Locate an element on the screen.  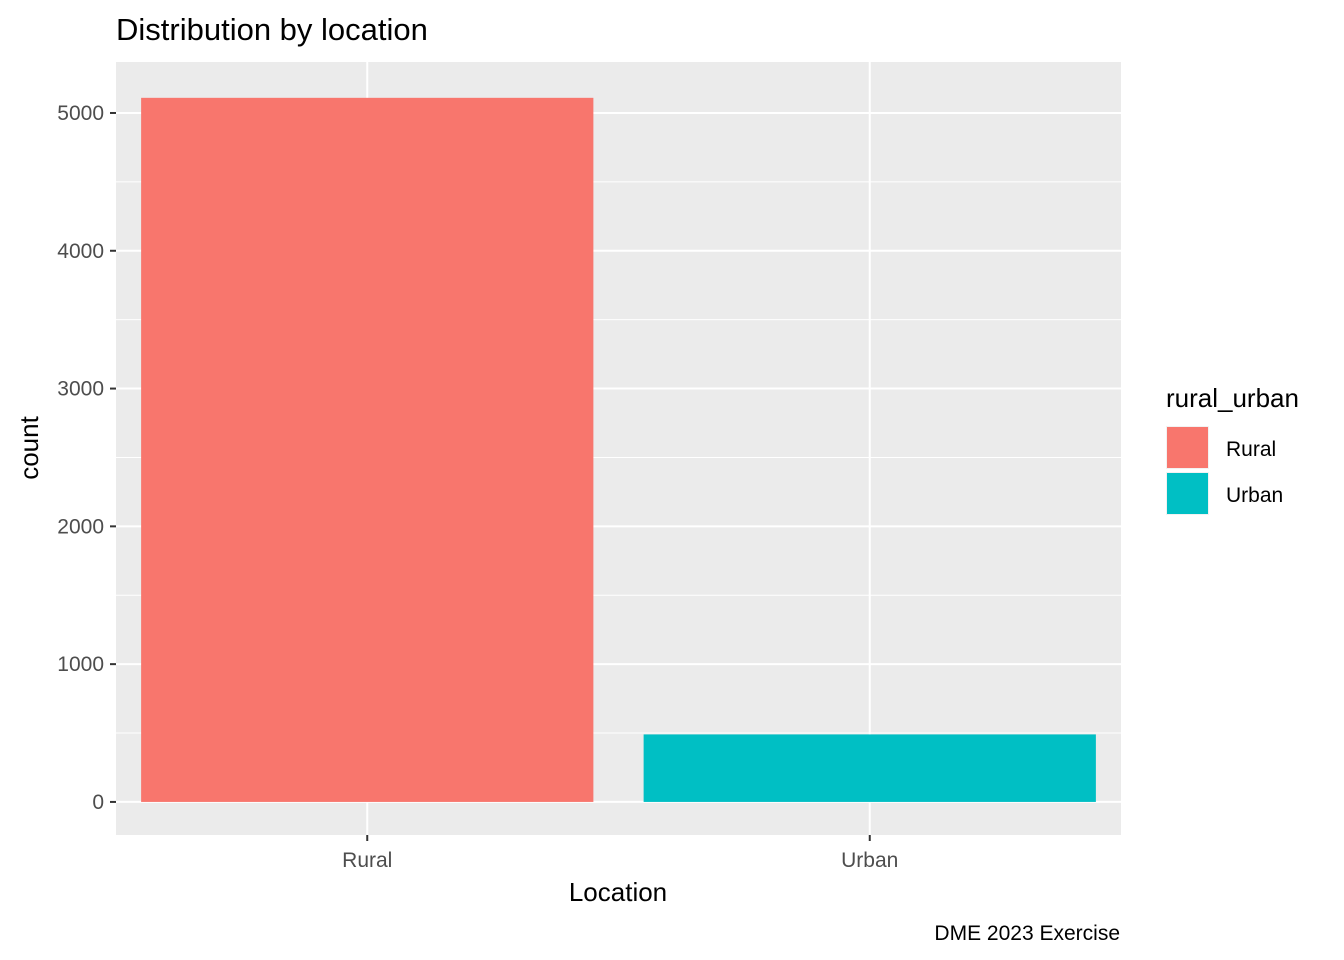
legend-swatch-urban is located at coordinates (1187, 493).